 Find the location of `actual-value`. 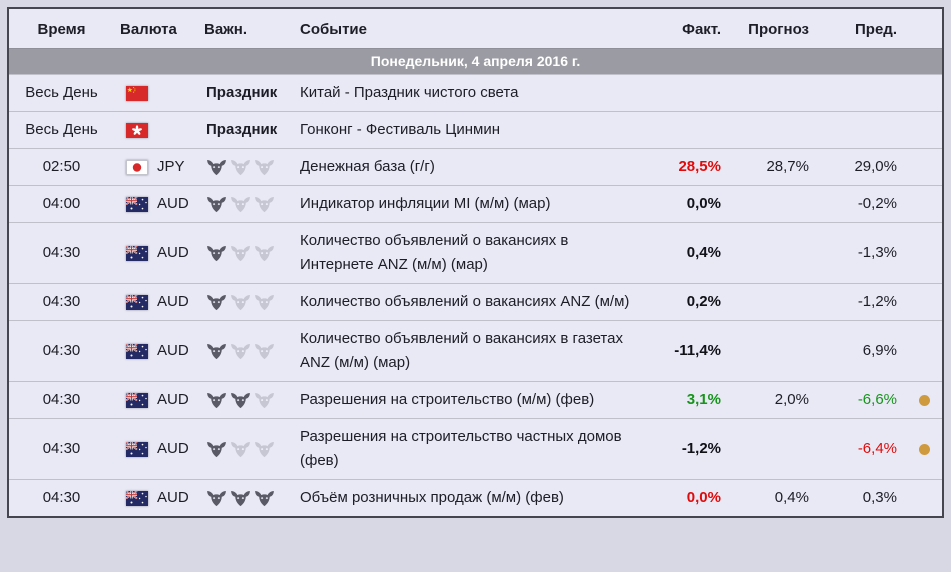

actual-value is located at coordinates (687, 93).